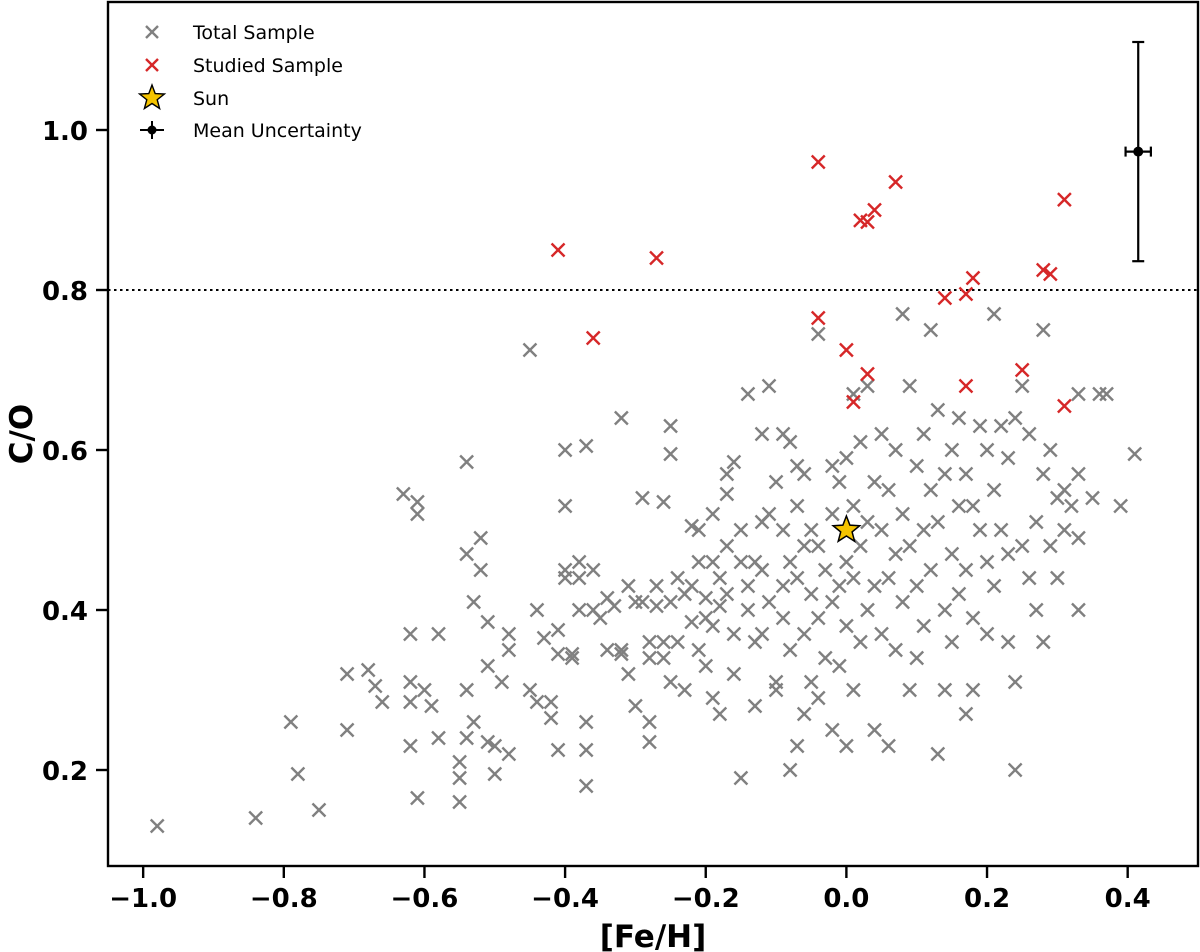  What do you see at coordinates (65, 132) in the screenshot?
I see `y-tick-label: 1.0` at bounding box center [65, 132].